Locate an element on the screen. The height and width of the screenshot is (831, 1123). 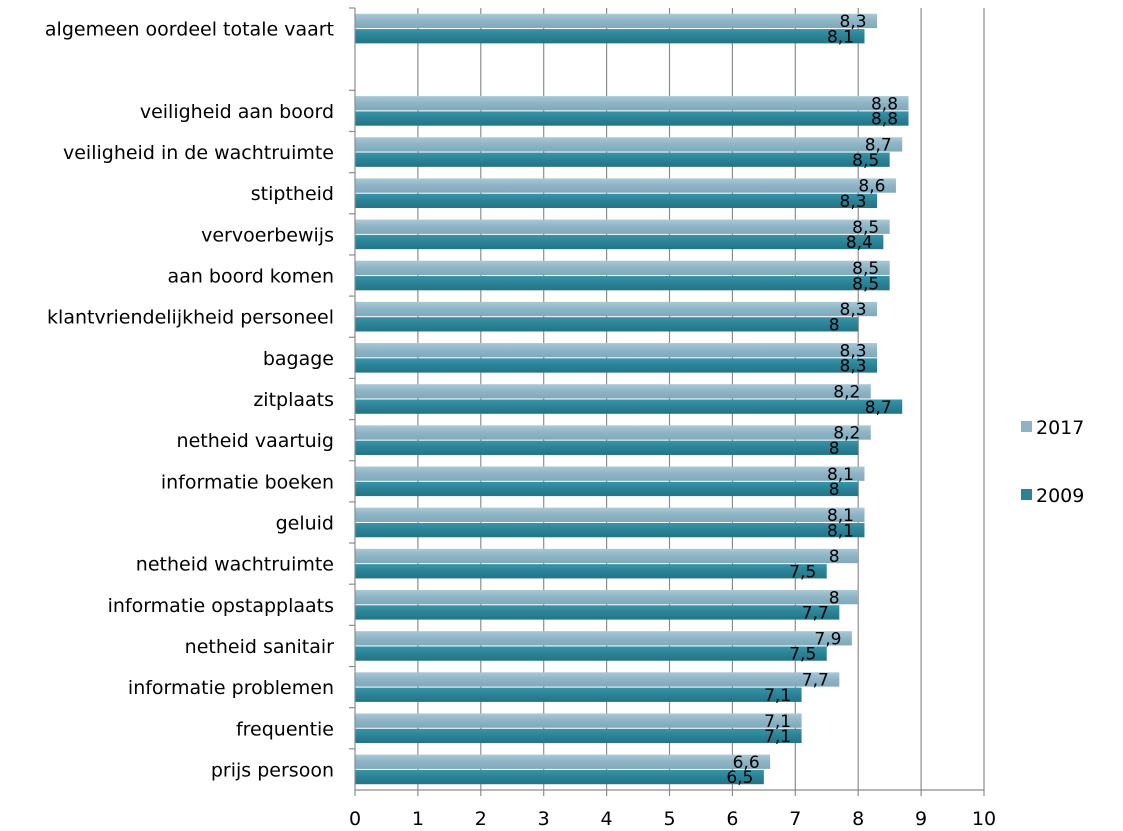
x-tick-label: 2 is located at coordinates (481, 819).